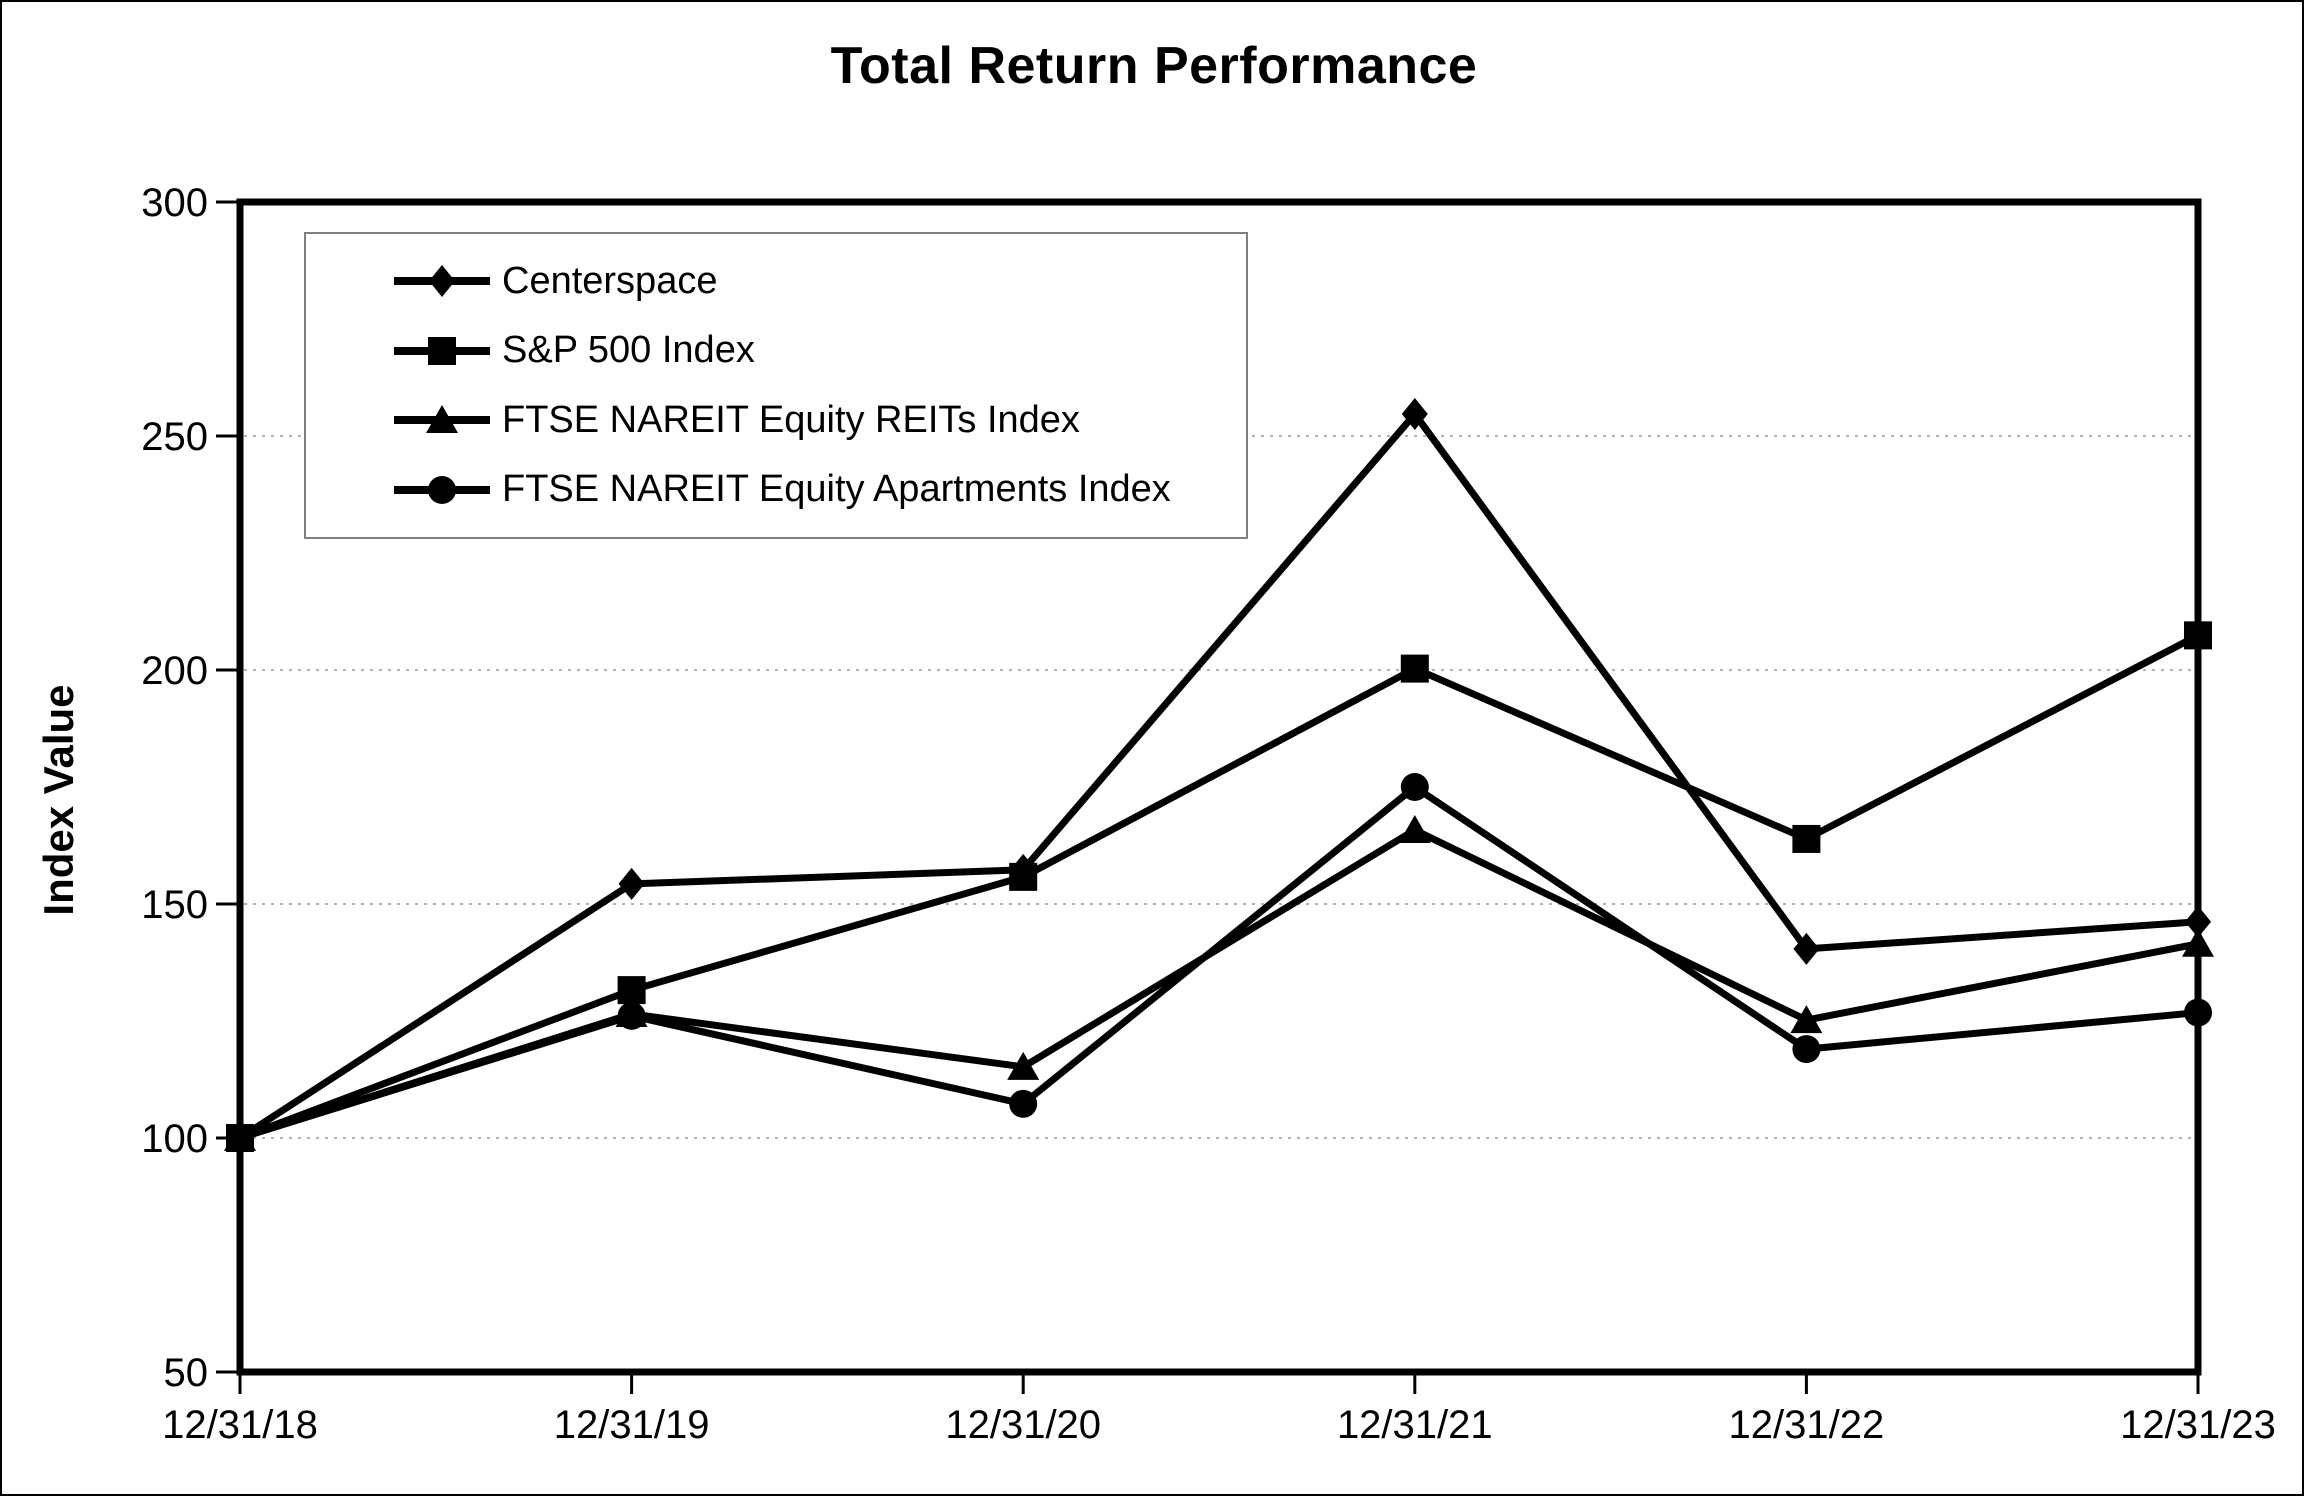  I want to click on legend-item-ftse-nareit-equity-apartments-index: FTSE NAREIT Equity Apartments Index, so click(820, 490).